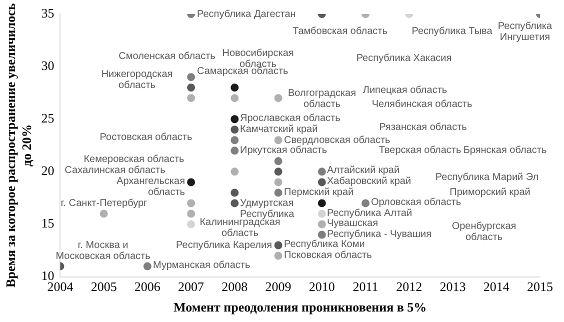 The image size is (564, 322). Describe the element at coordinates (404, 58) in the screenshot. I see `annotation: Республика Хакасия` at that location.